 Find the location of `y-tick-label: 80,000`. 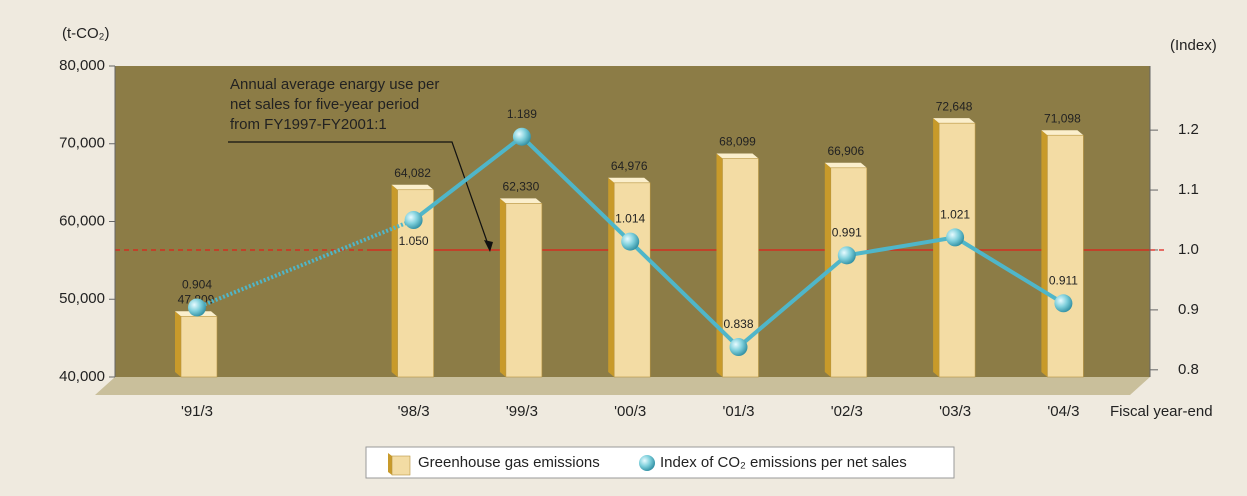

y-tick-label: 80,000 is located at coordinates (82, 65).